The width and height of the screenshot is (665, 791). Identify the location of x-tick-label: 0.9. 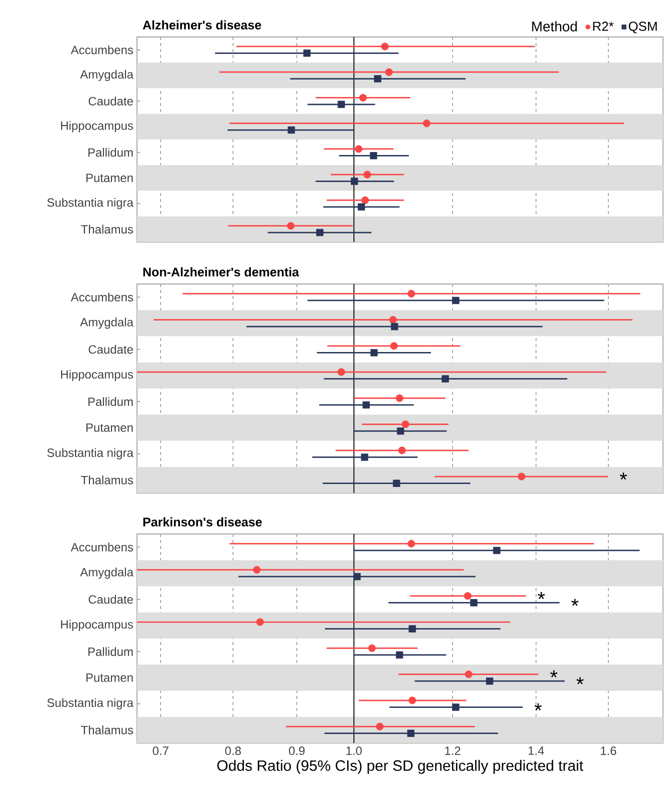
(296, 751).